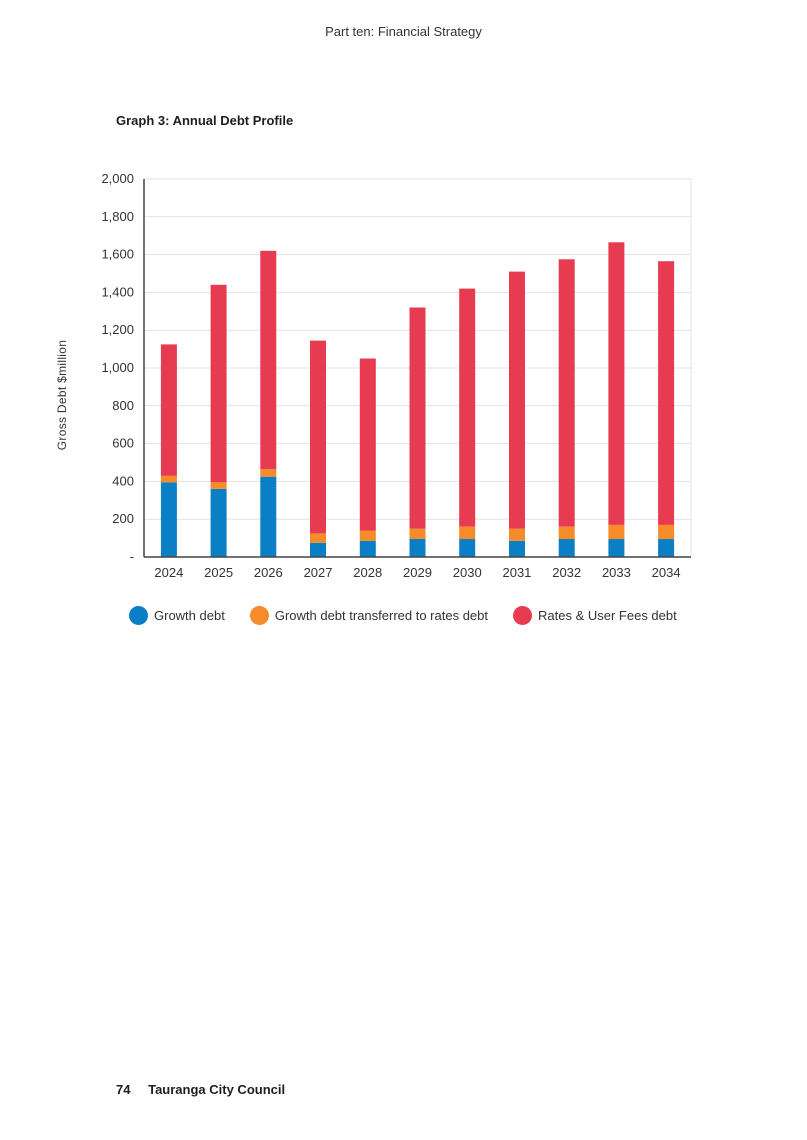 The image size is (807, 1140). Describe the element at coordinates (666, 572) in the screenshot. I see `x-tick-label: 2034` at that location.